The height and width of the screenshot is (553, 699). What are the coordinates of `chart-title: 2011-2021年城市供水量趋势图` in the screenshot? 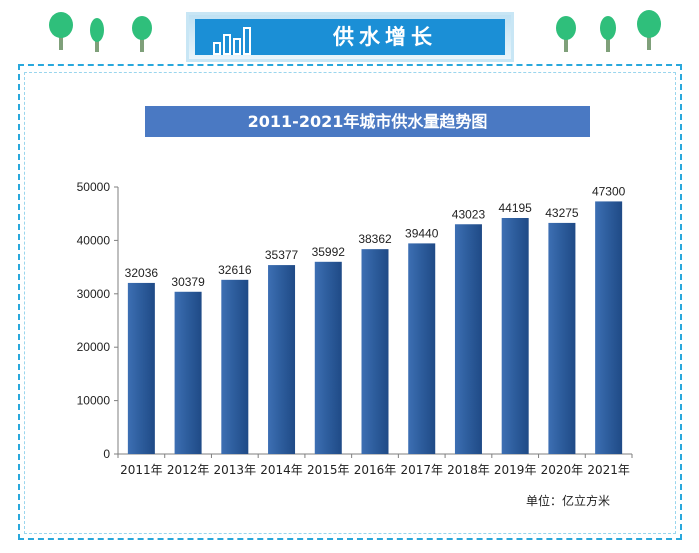 It's located at (367, 121).